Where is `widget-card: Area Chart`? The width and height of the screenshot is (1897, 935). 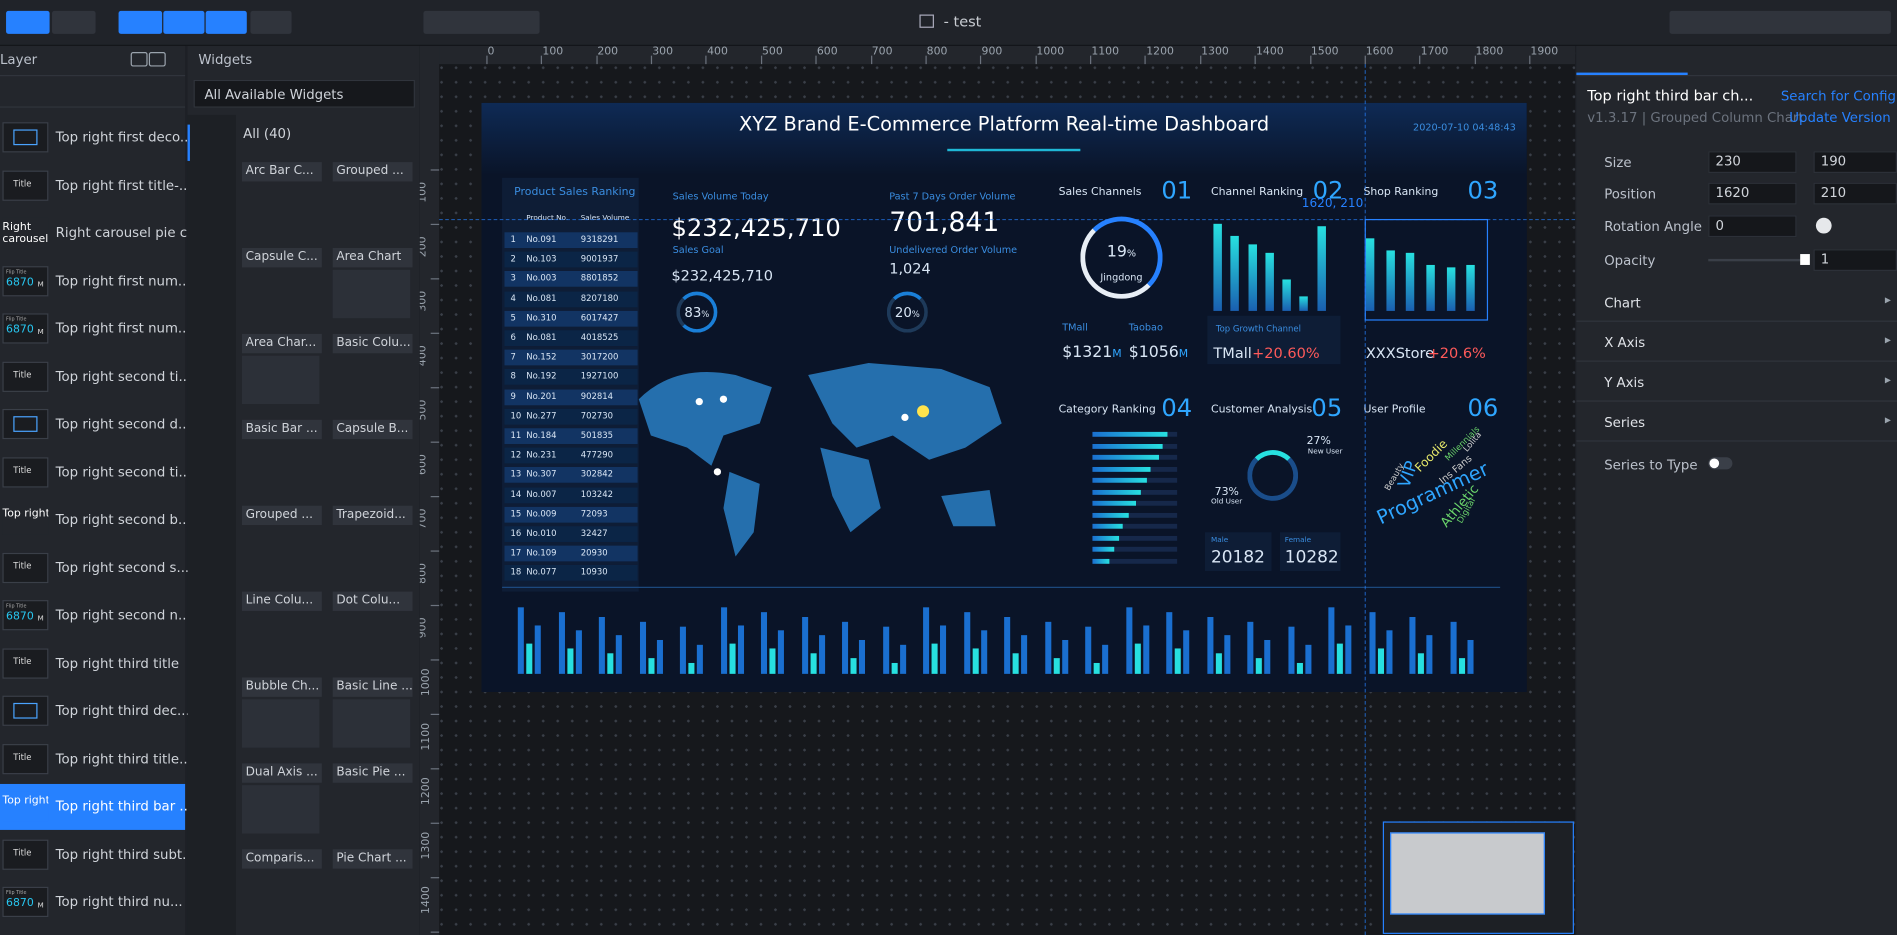
widget-card: Area Chart is located at coordinates (372, 258).